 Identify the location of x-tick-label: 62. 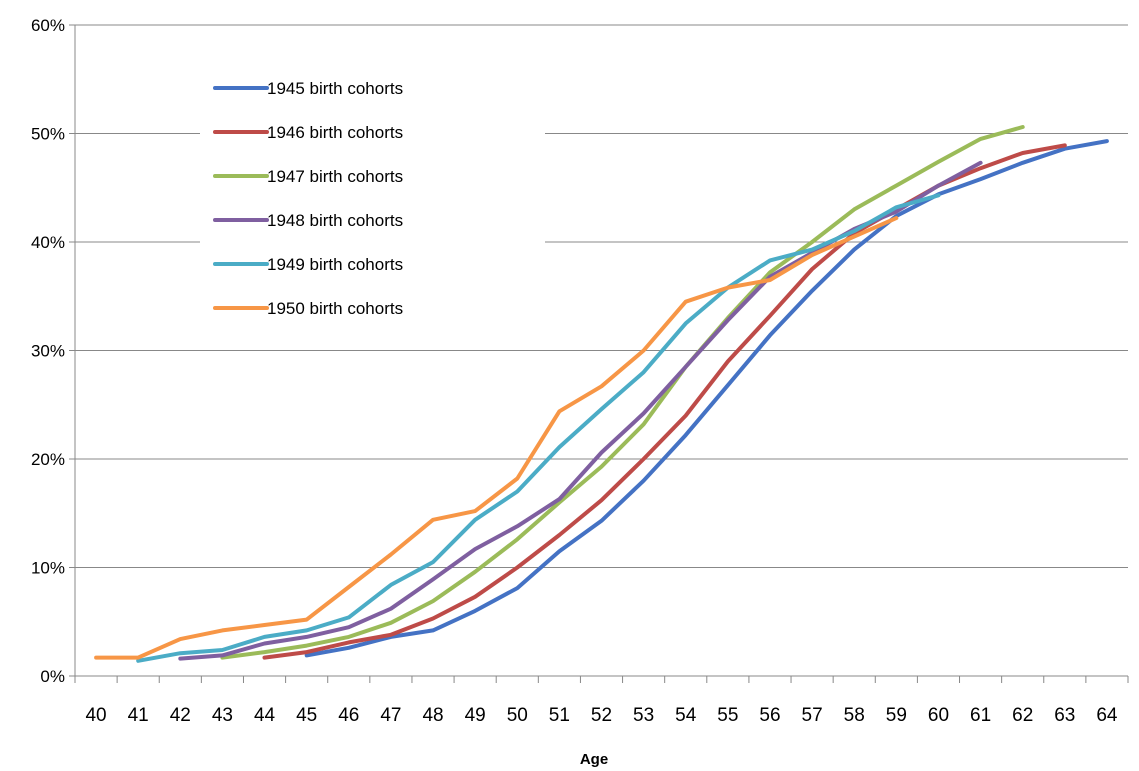
(1022, 715).